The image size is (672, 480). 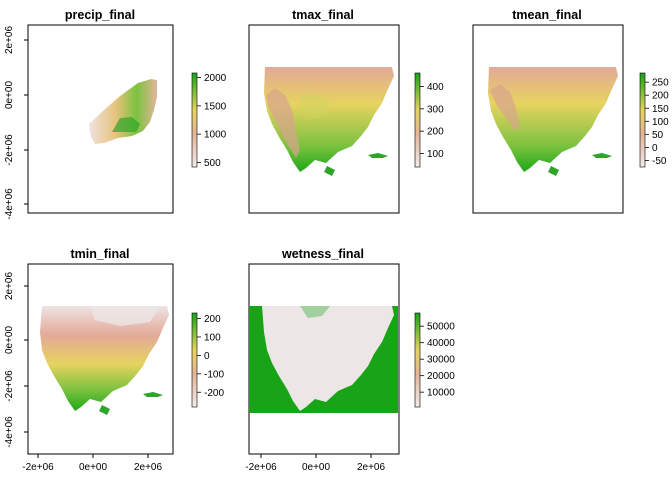 What do you see at coordinates (429, 120) in the screenshot?
I see `legend-tmax: 400 300 200 100` at bounding box center [429, 120].